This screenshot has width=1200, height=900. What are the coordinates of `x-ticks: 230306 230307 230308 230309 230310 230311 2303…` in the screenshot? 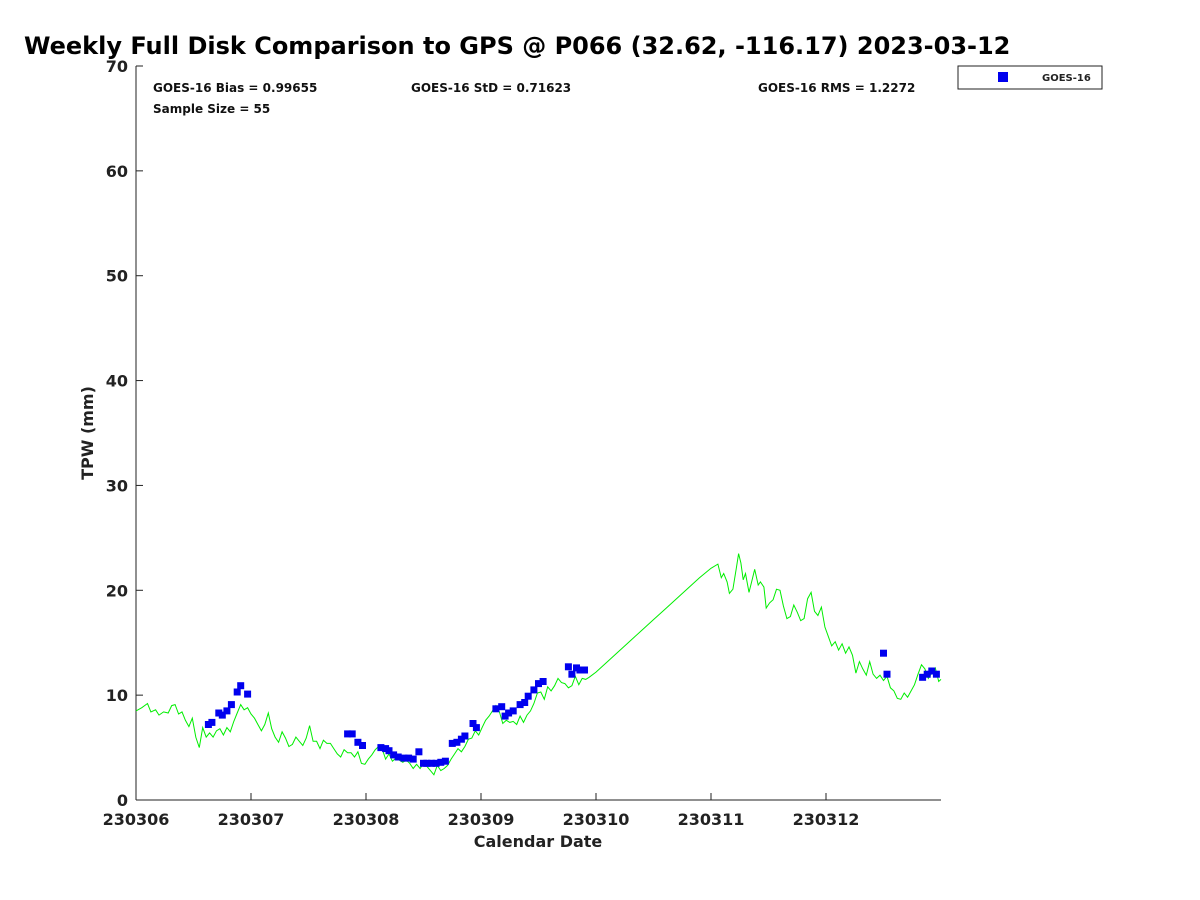 It's located at (481, 811).